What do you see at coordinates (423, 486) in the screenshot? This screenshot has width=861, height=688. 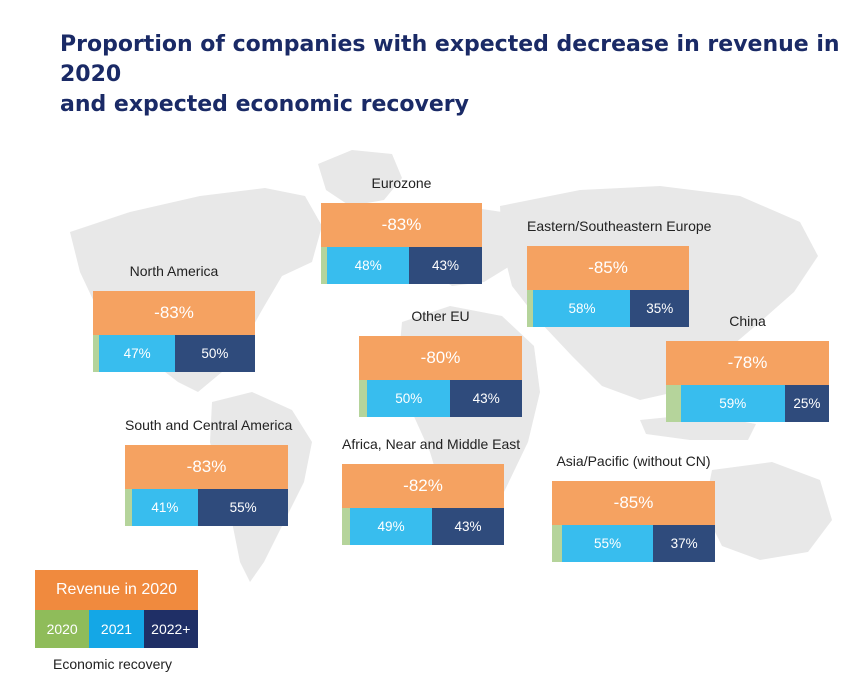 I see `revenue-bar: -82%` at bounding box center [423, 486].